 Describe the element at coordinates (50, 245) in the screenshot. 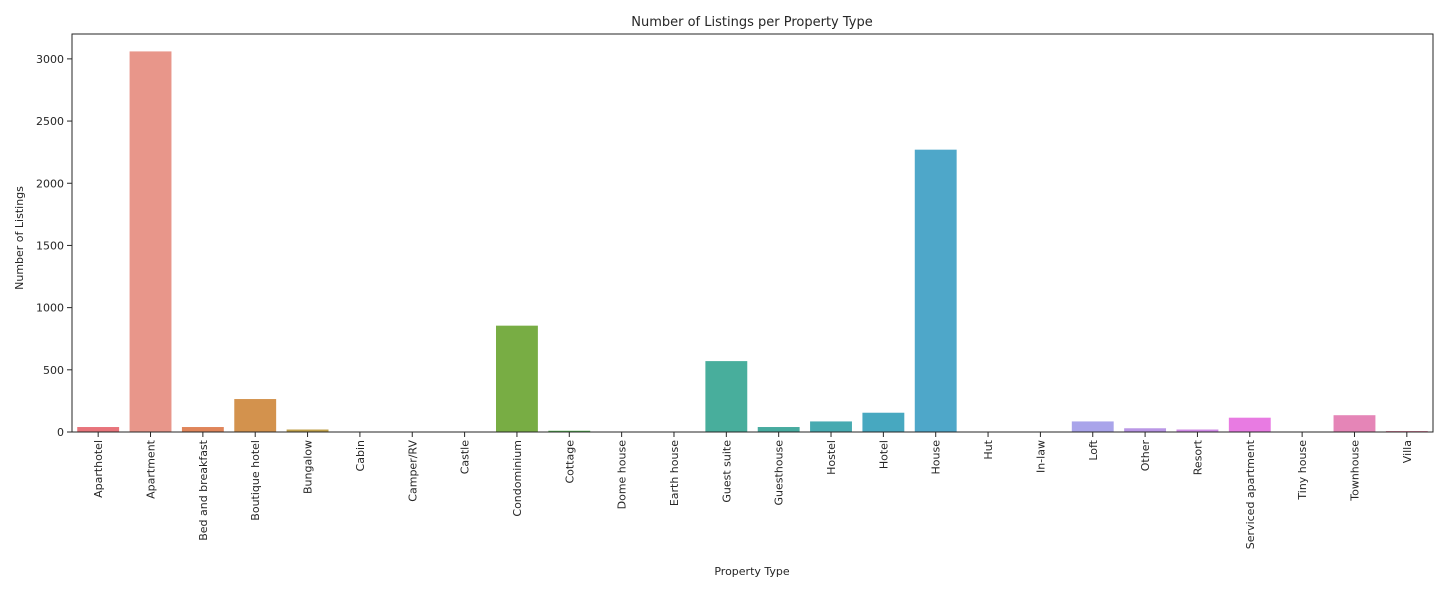

I see `y-tick-label: 1500` at that location.